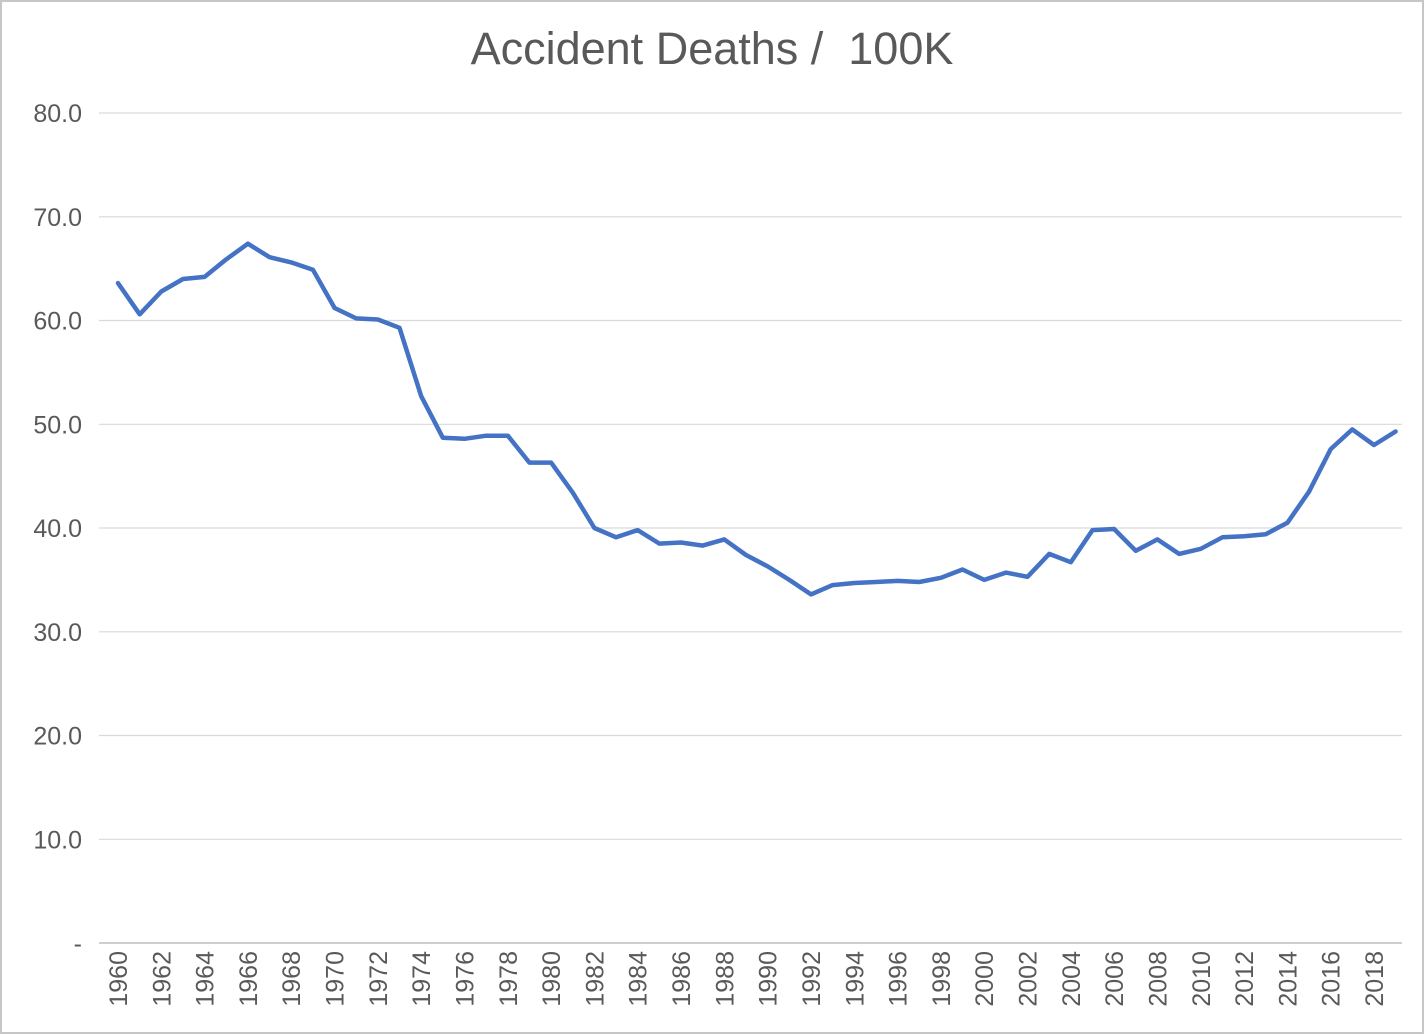 The image size is (1424, 1034). I want to click on x-axis-tick-label: 1968, so click(292, 979).